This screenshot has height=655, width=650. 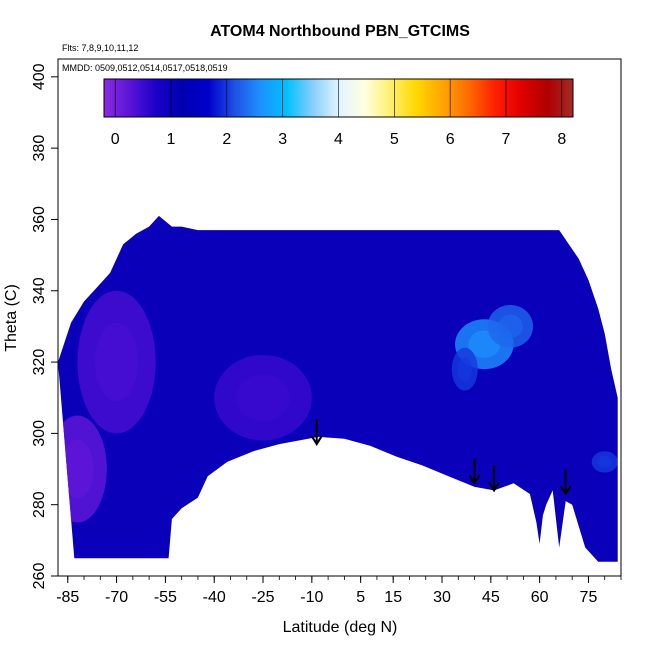 What do you see at coordinates (11, 318) in the screenshot?
I see `y-axis-label: Theta (C)` at bounding box center [11, 318].